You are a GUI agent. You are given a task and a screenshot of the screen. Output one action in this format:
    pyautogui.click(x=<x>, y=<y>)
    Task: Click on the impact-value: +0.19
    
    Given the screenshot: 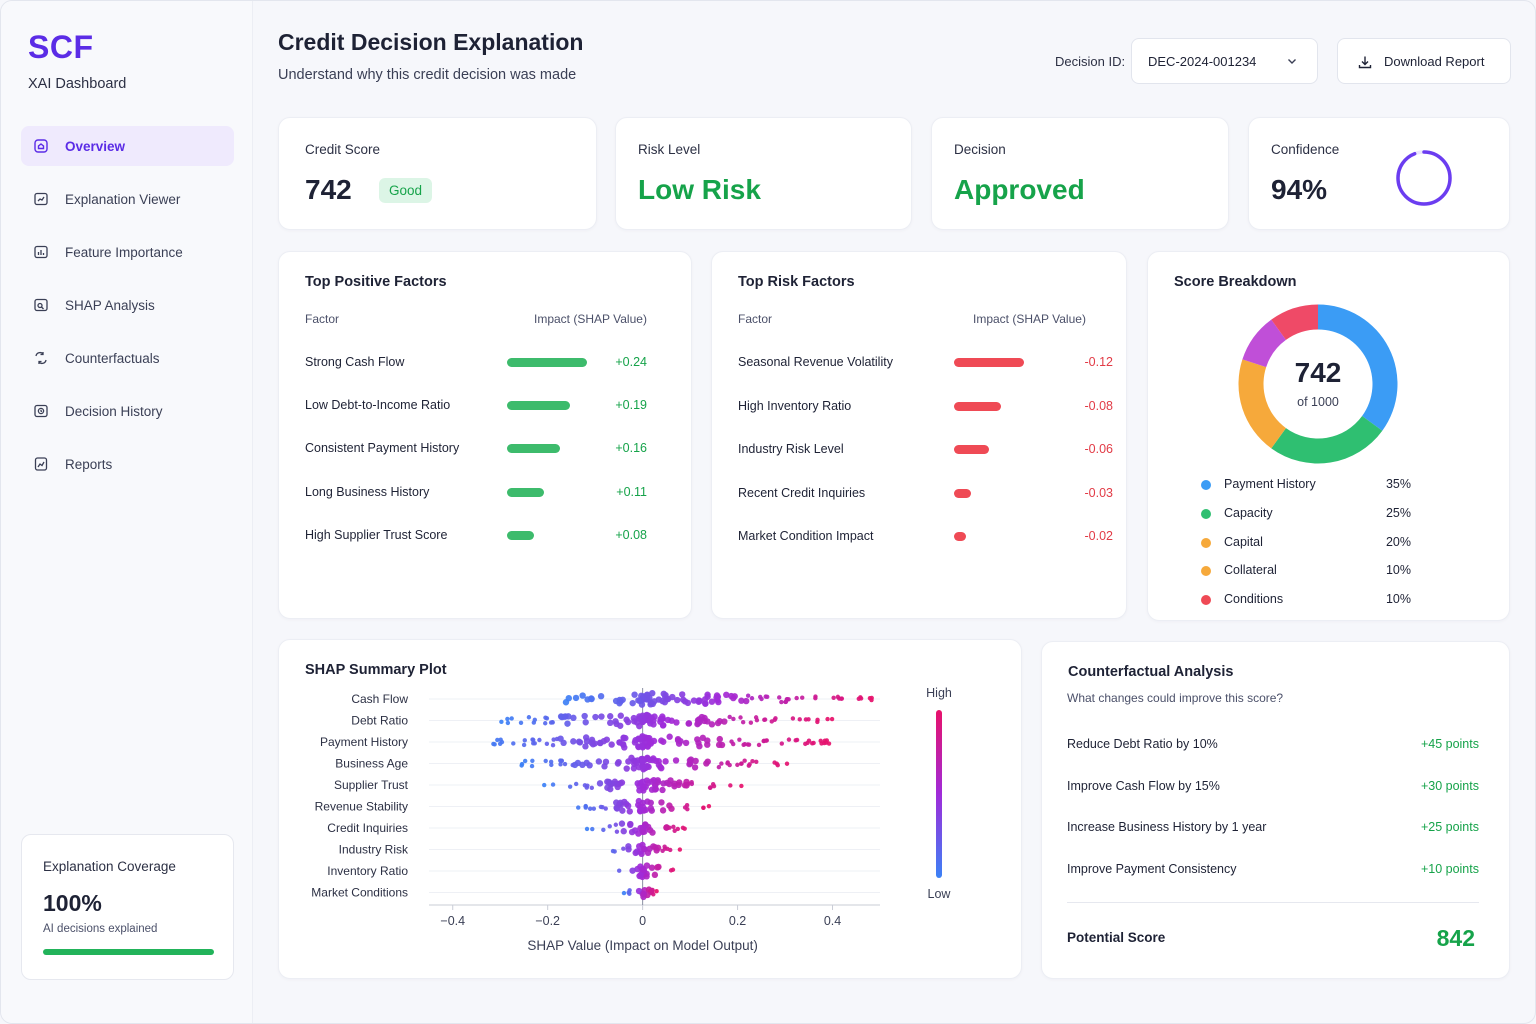 What is the action you would take?
    pyautogui.click(x=631, y=405)
    